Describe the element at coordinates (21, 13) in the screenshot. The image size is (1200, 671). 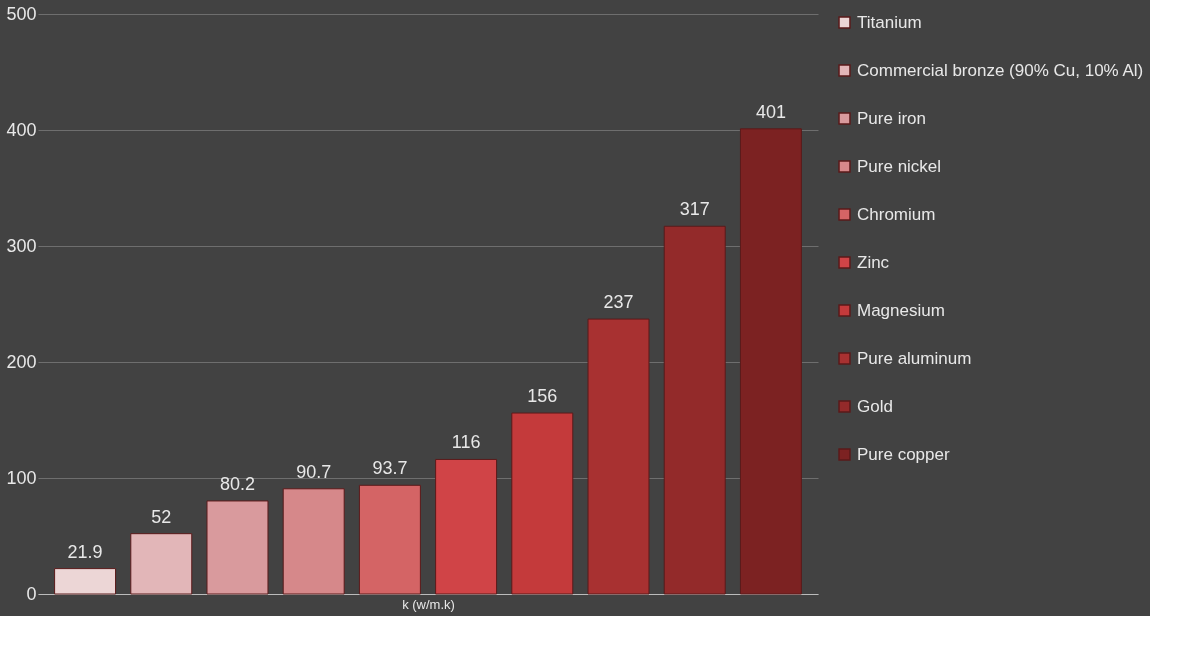
I see `y-tick-label: 500` at that location.